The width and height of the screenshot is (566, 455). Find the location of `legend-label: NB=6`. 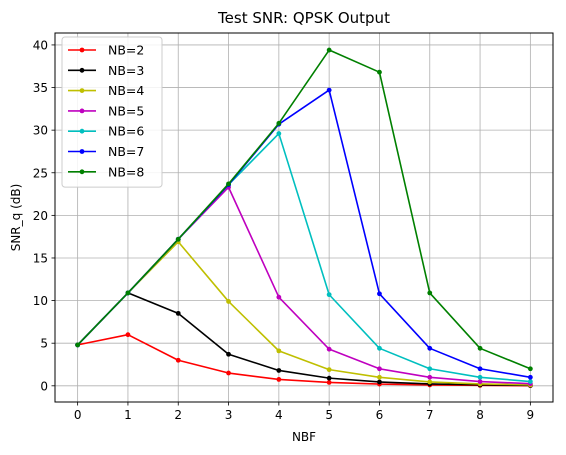

legend-label: NB=6 is located at coordinates (126, 131).